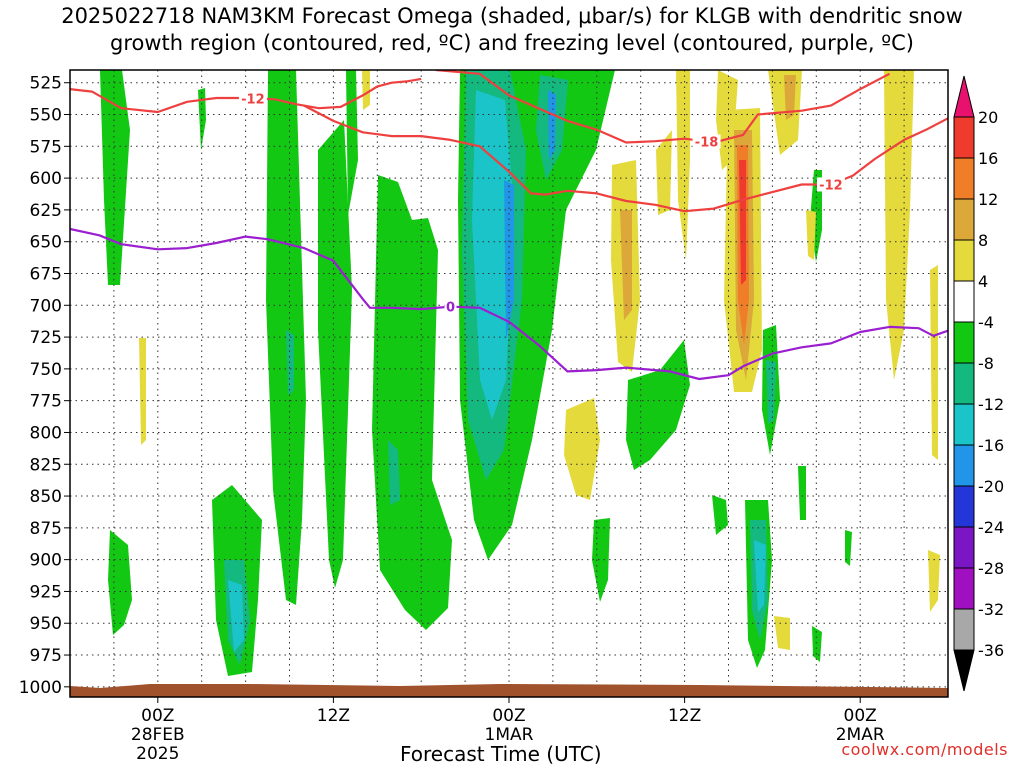  What do you see at coordinates (157, 754) in the screenshot?
I see `x-tick-label: 2025` at bounding box center [157, 754].